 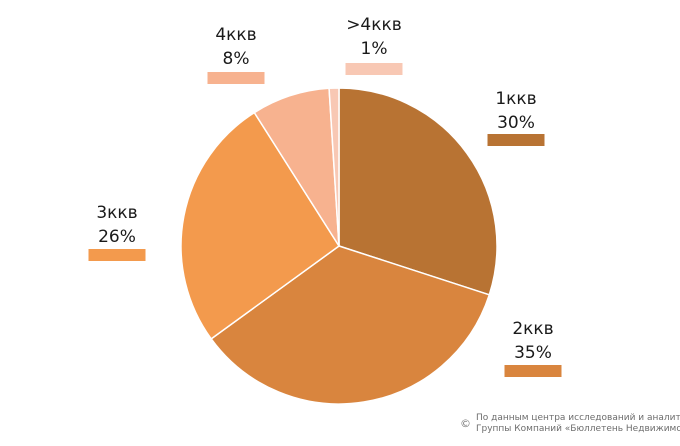 I want to click on slice-category-label: >4ккв, so click(x=374, y=25).